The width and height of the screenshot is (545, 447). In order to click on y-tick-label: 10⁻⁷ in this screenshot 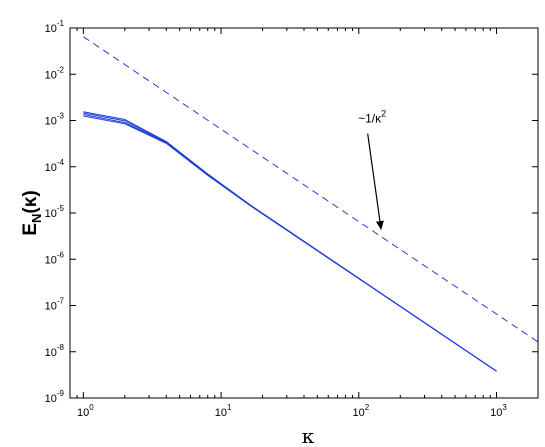, I will do `click(55, 305)`.